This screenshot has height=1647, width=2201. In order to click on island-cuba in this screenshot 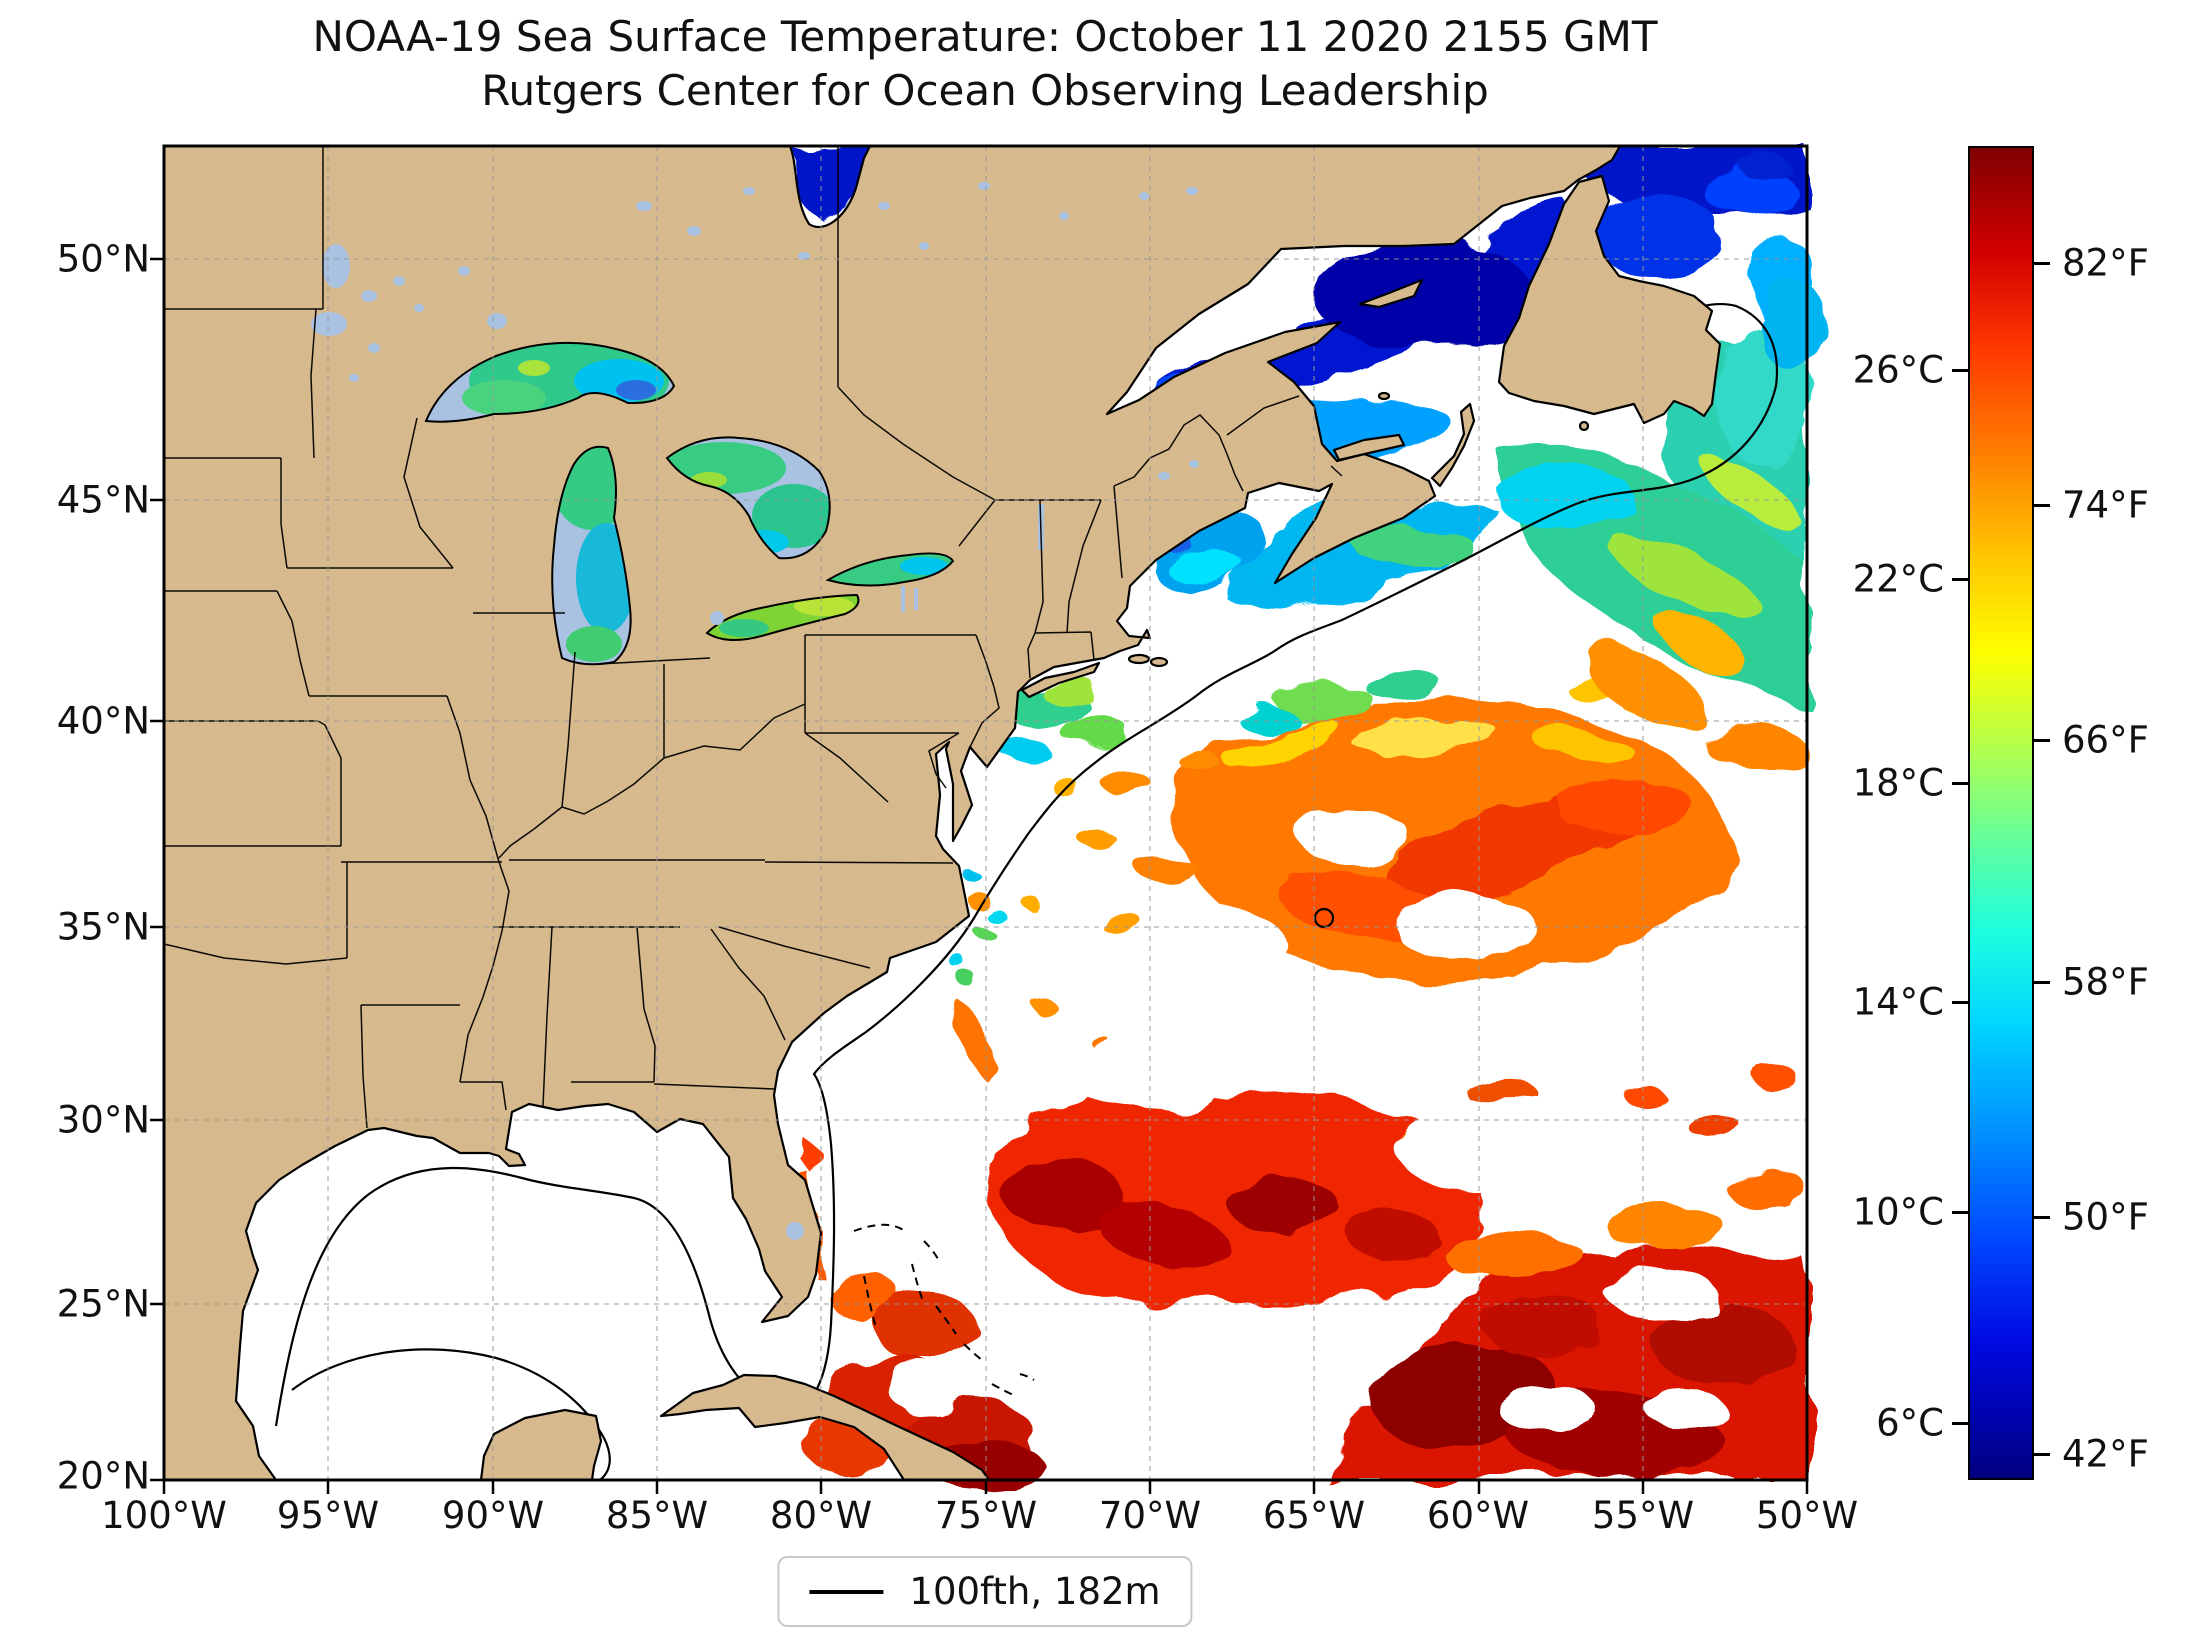, I will do `click(825, 1427)`.